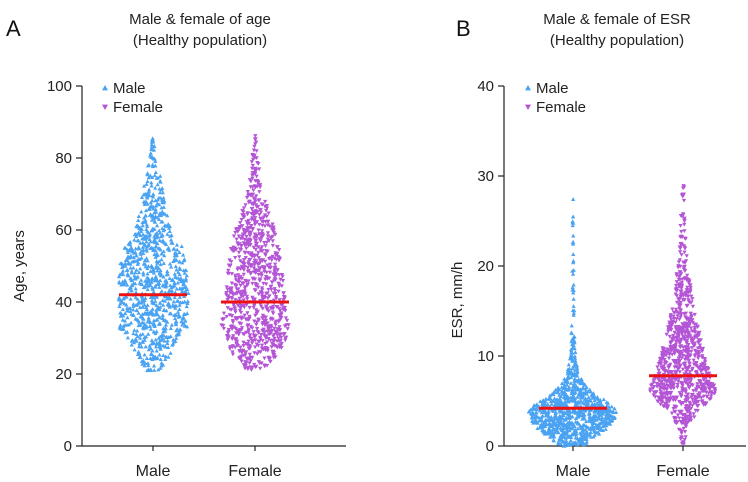 The height and width of the screenshot is (482, 748). Describe the element at coordinates (105, 88) in the screenshot. I see `legend-male-triangle-up-icon` at that location.